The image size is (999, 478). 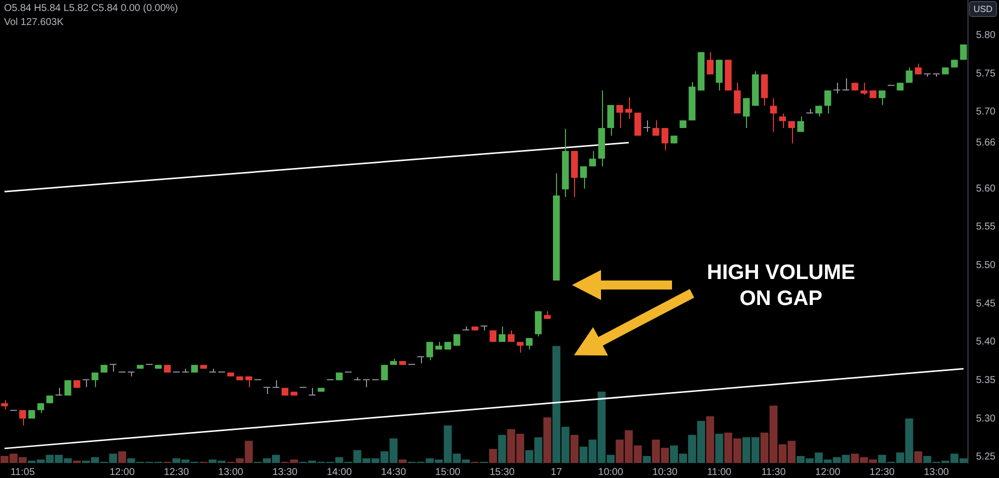 I want to click on y-tick-label: 5.25, so click(x=986, y=457).